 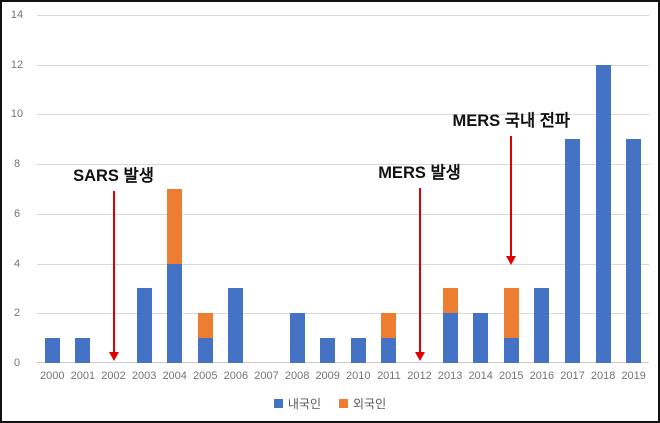 What do you see at coordinates (144, 325) in the screenshot?
I see `bar-domestic-2003` at bounding box center [144, 325].